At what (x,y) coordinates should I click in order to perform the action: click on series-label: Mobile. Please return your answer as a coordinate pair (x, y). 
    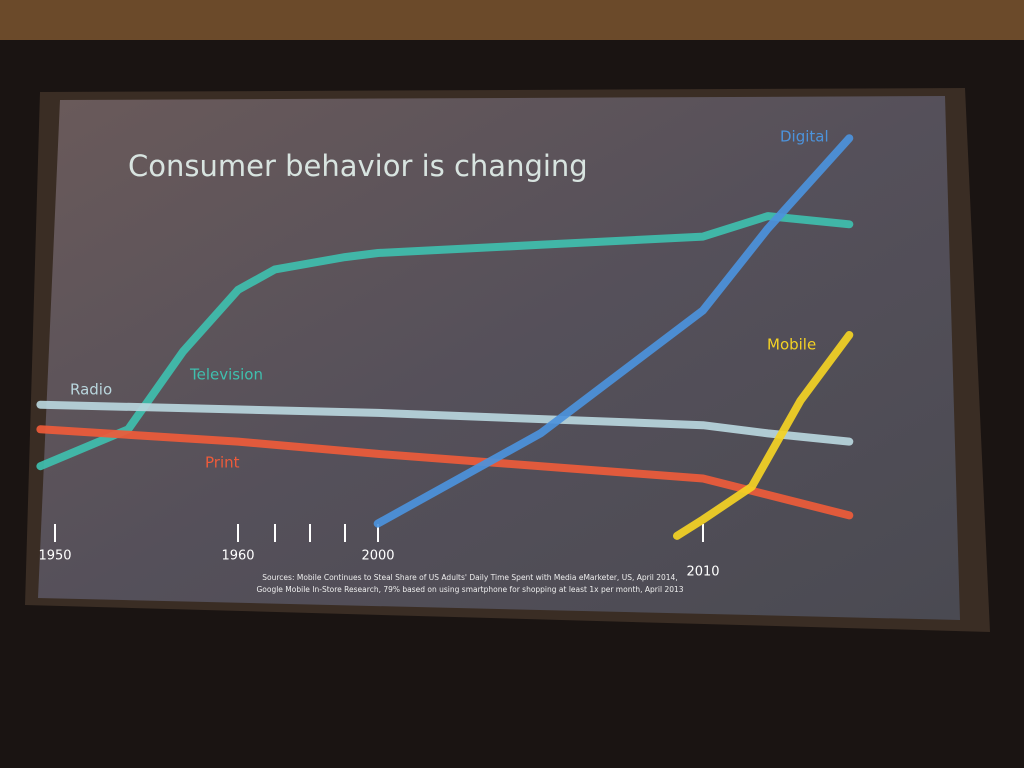
    Looking at the image, I should click on (791, 345).